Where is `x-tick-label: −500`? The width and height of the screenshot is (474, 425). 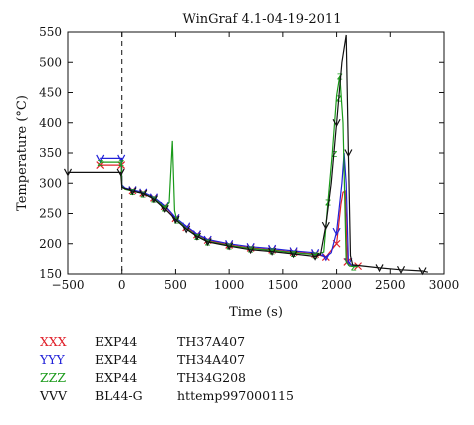
x-tick-label: −500 is located at coordinates (68, 285).